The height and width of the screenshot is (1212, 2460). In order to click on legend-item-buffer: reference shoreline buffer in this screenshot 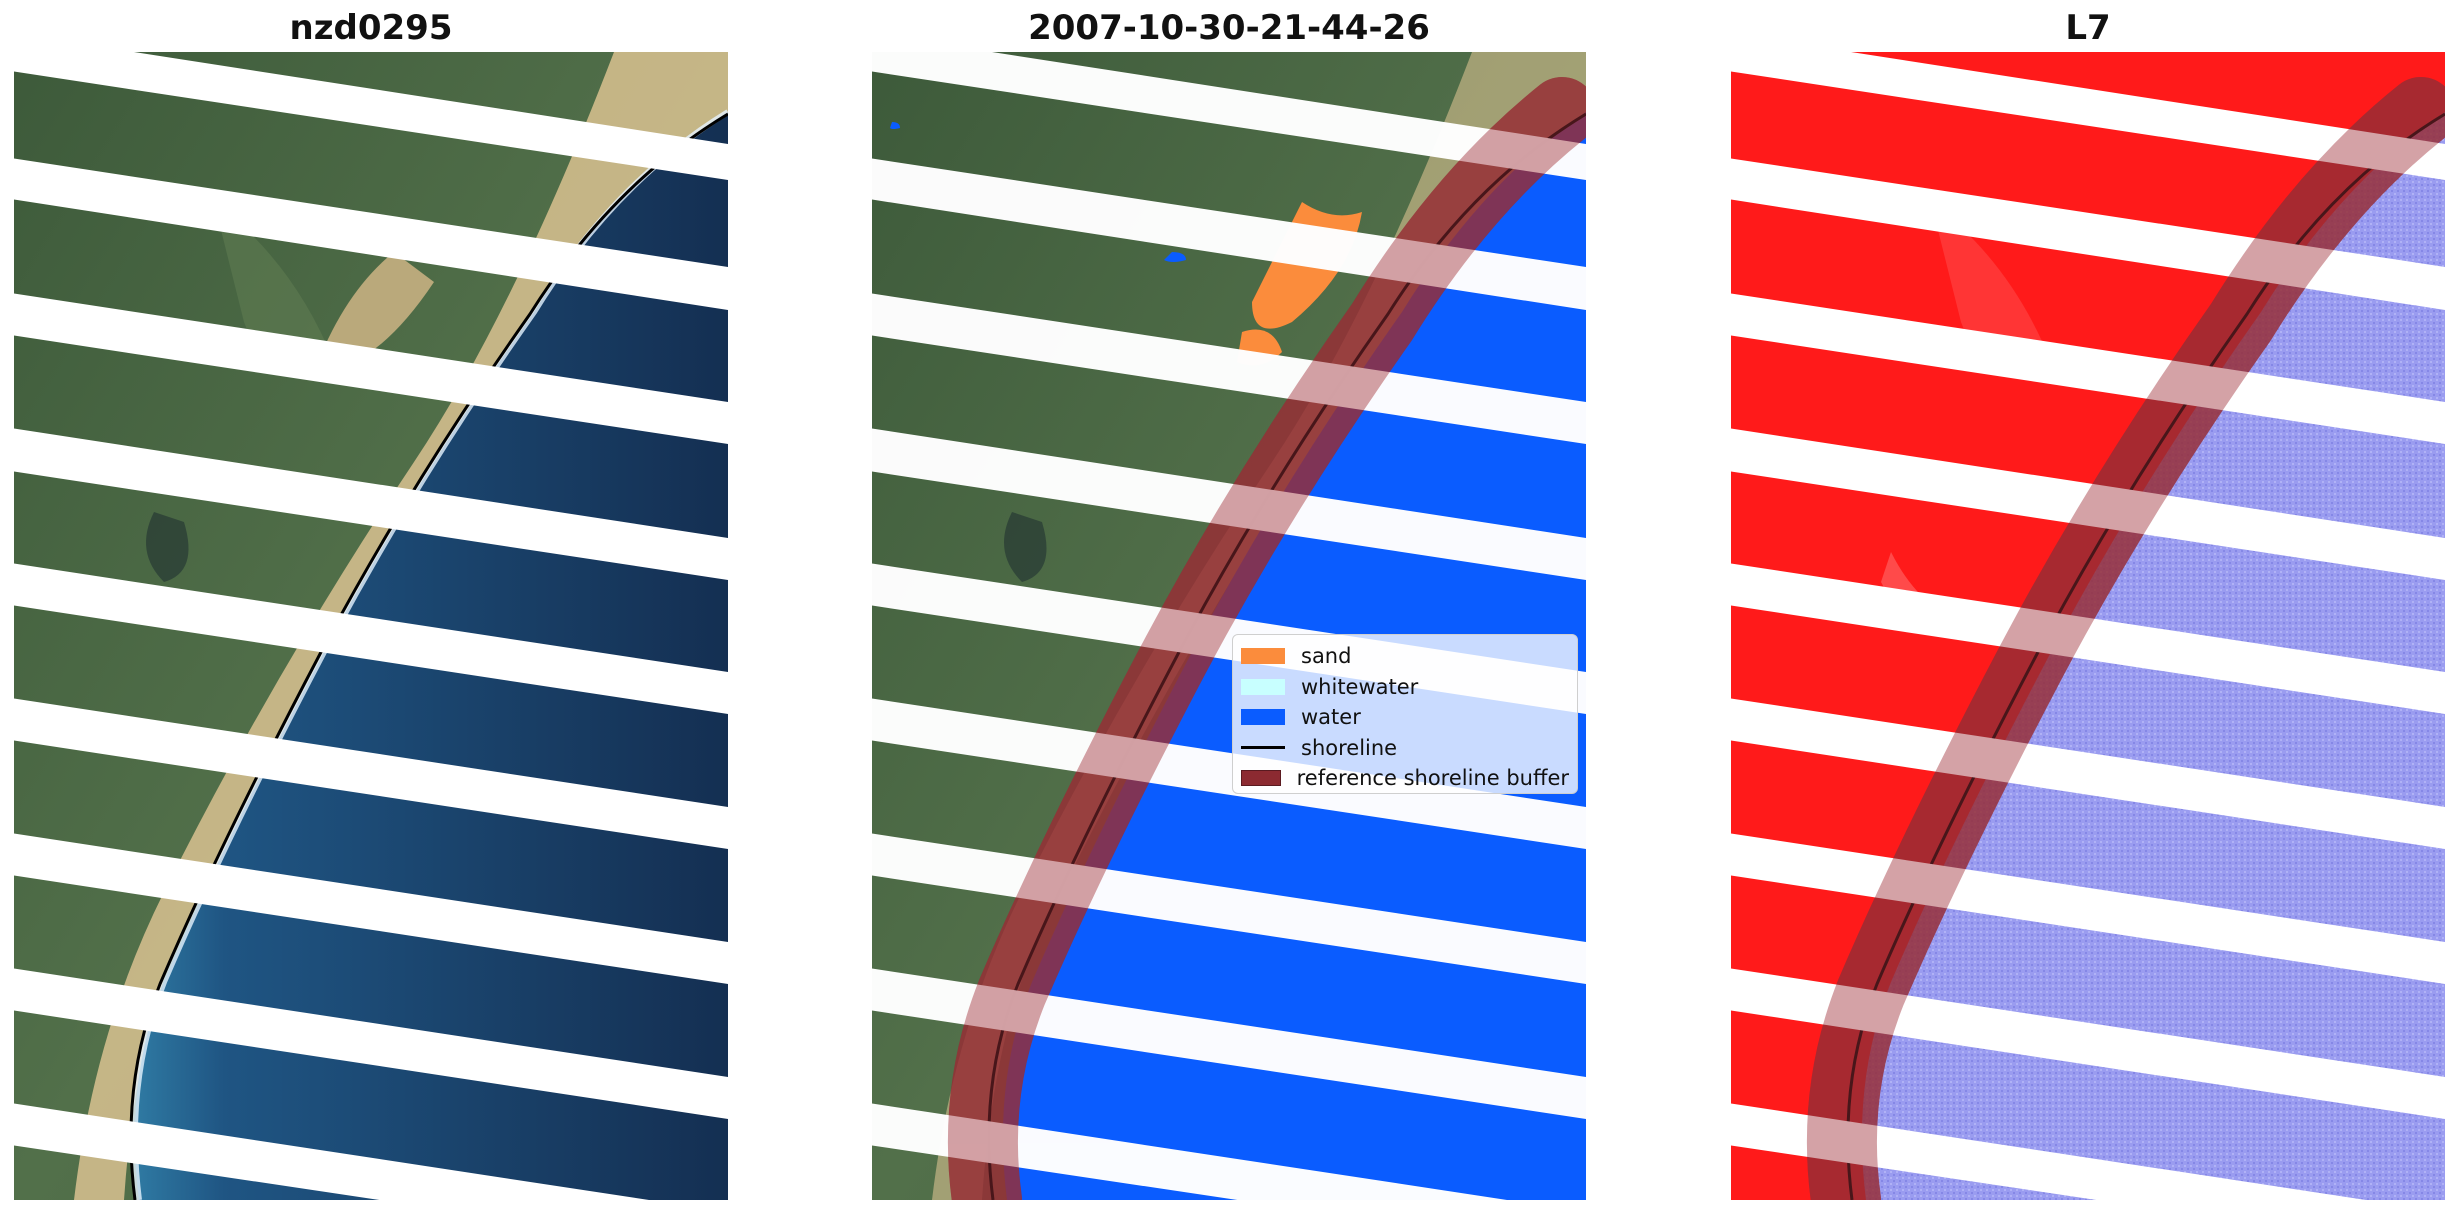, I will do `click(1405, 778)`.